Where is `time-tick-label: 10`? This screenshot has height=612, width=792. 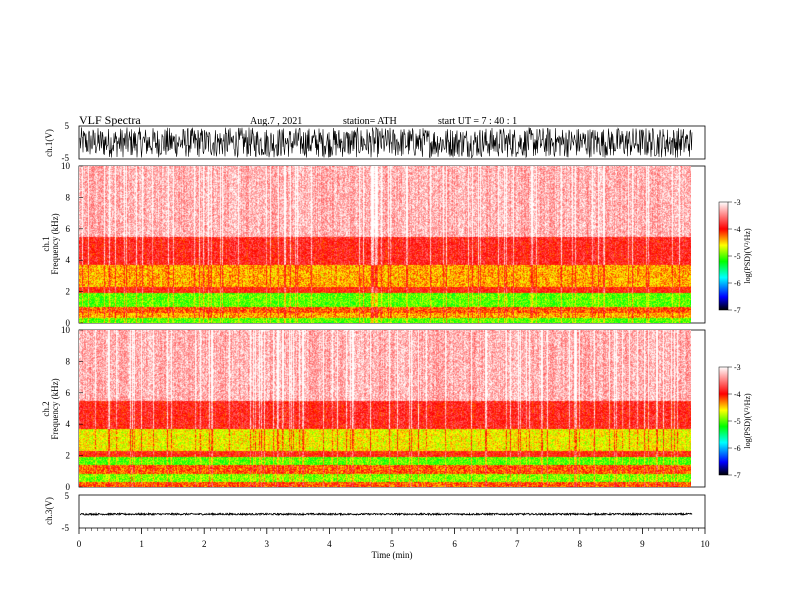 time-tick-label: 10 is located at coordinates (706, 544).